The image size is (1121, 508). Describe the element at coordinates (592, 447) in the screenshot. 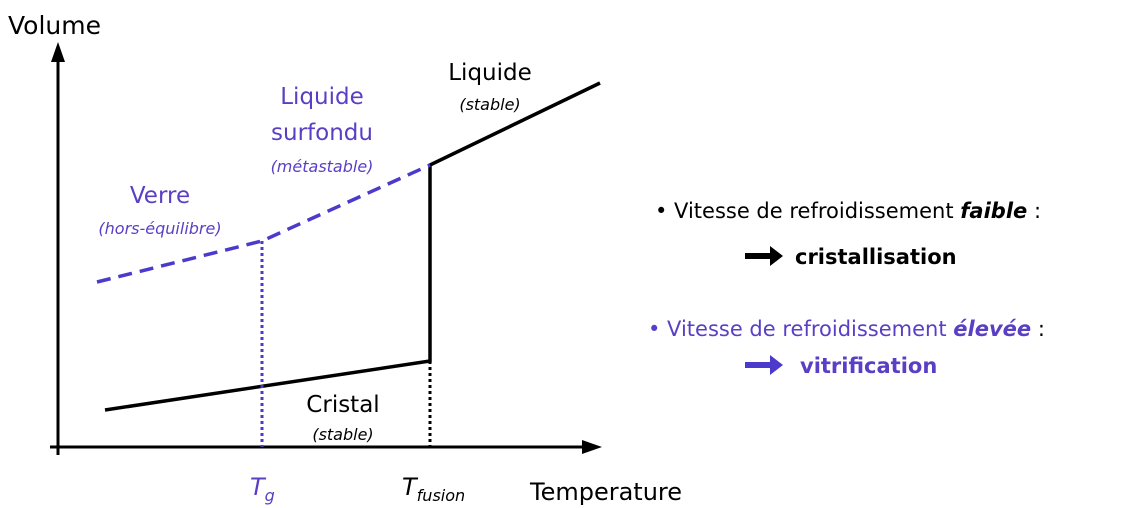

I see `x-axis-arrow` at that location.